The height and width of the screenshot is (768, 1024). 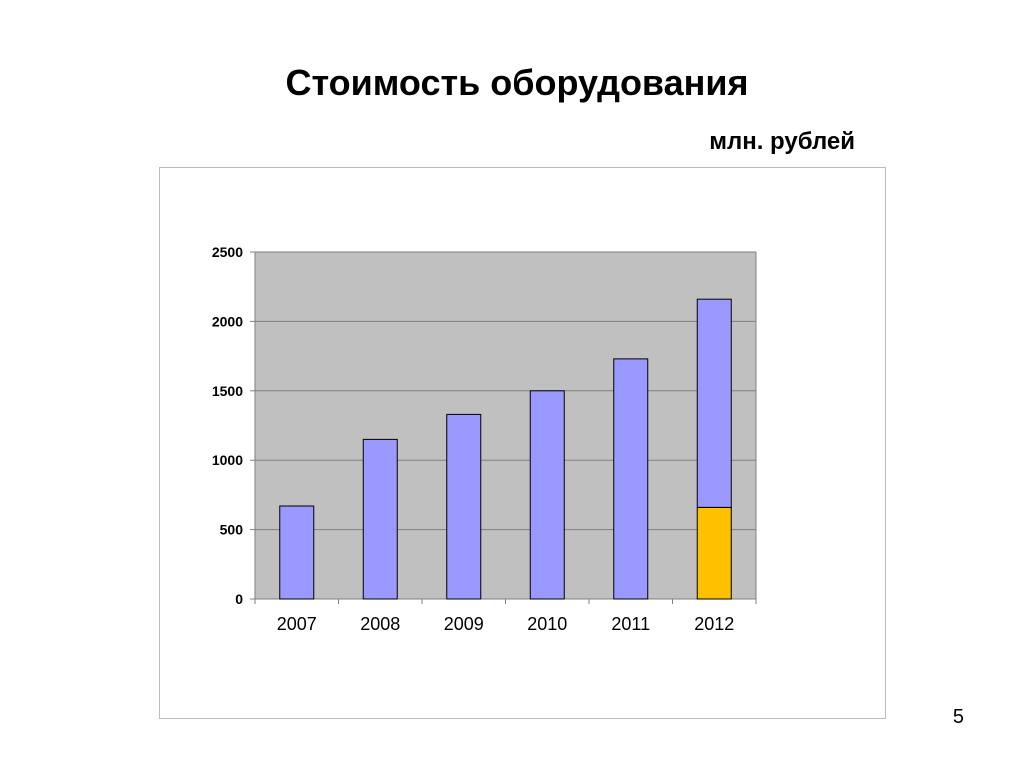 What do you see at coordinates (239, 599) in the screenshot?
I see `y-tick-label: 0` at bounding box center [239, 599].